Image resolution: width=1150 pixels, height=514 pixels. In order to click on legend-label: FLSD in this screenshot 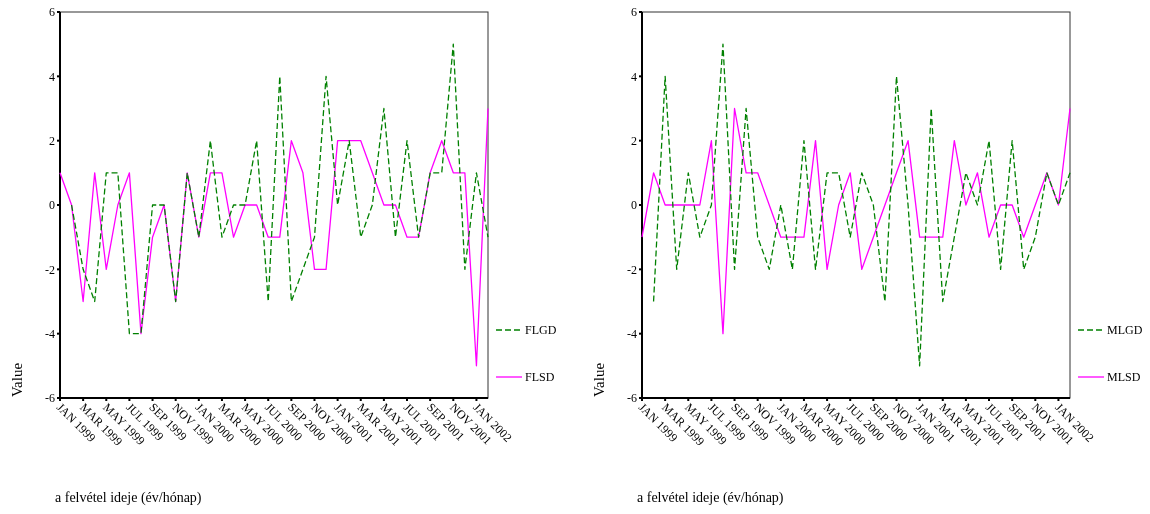, I will do `click(540, 377)`.